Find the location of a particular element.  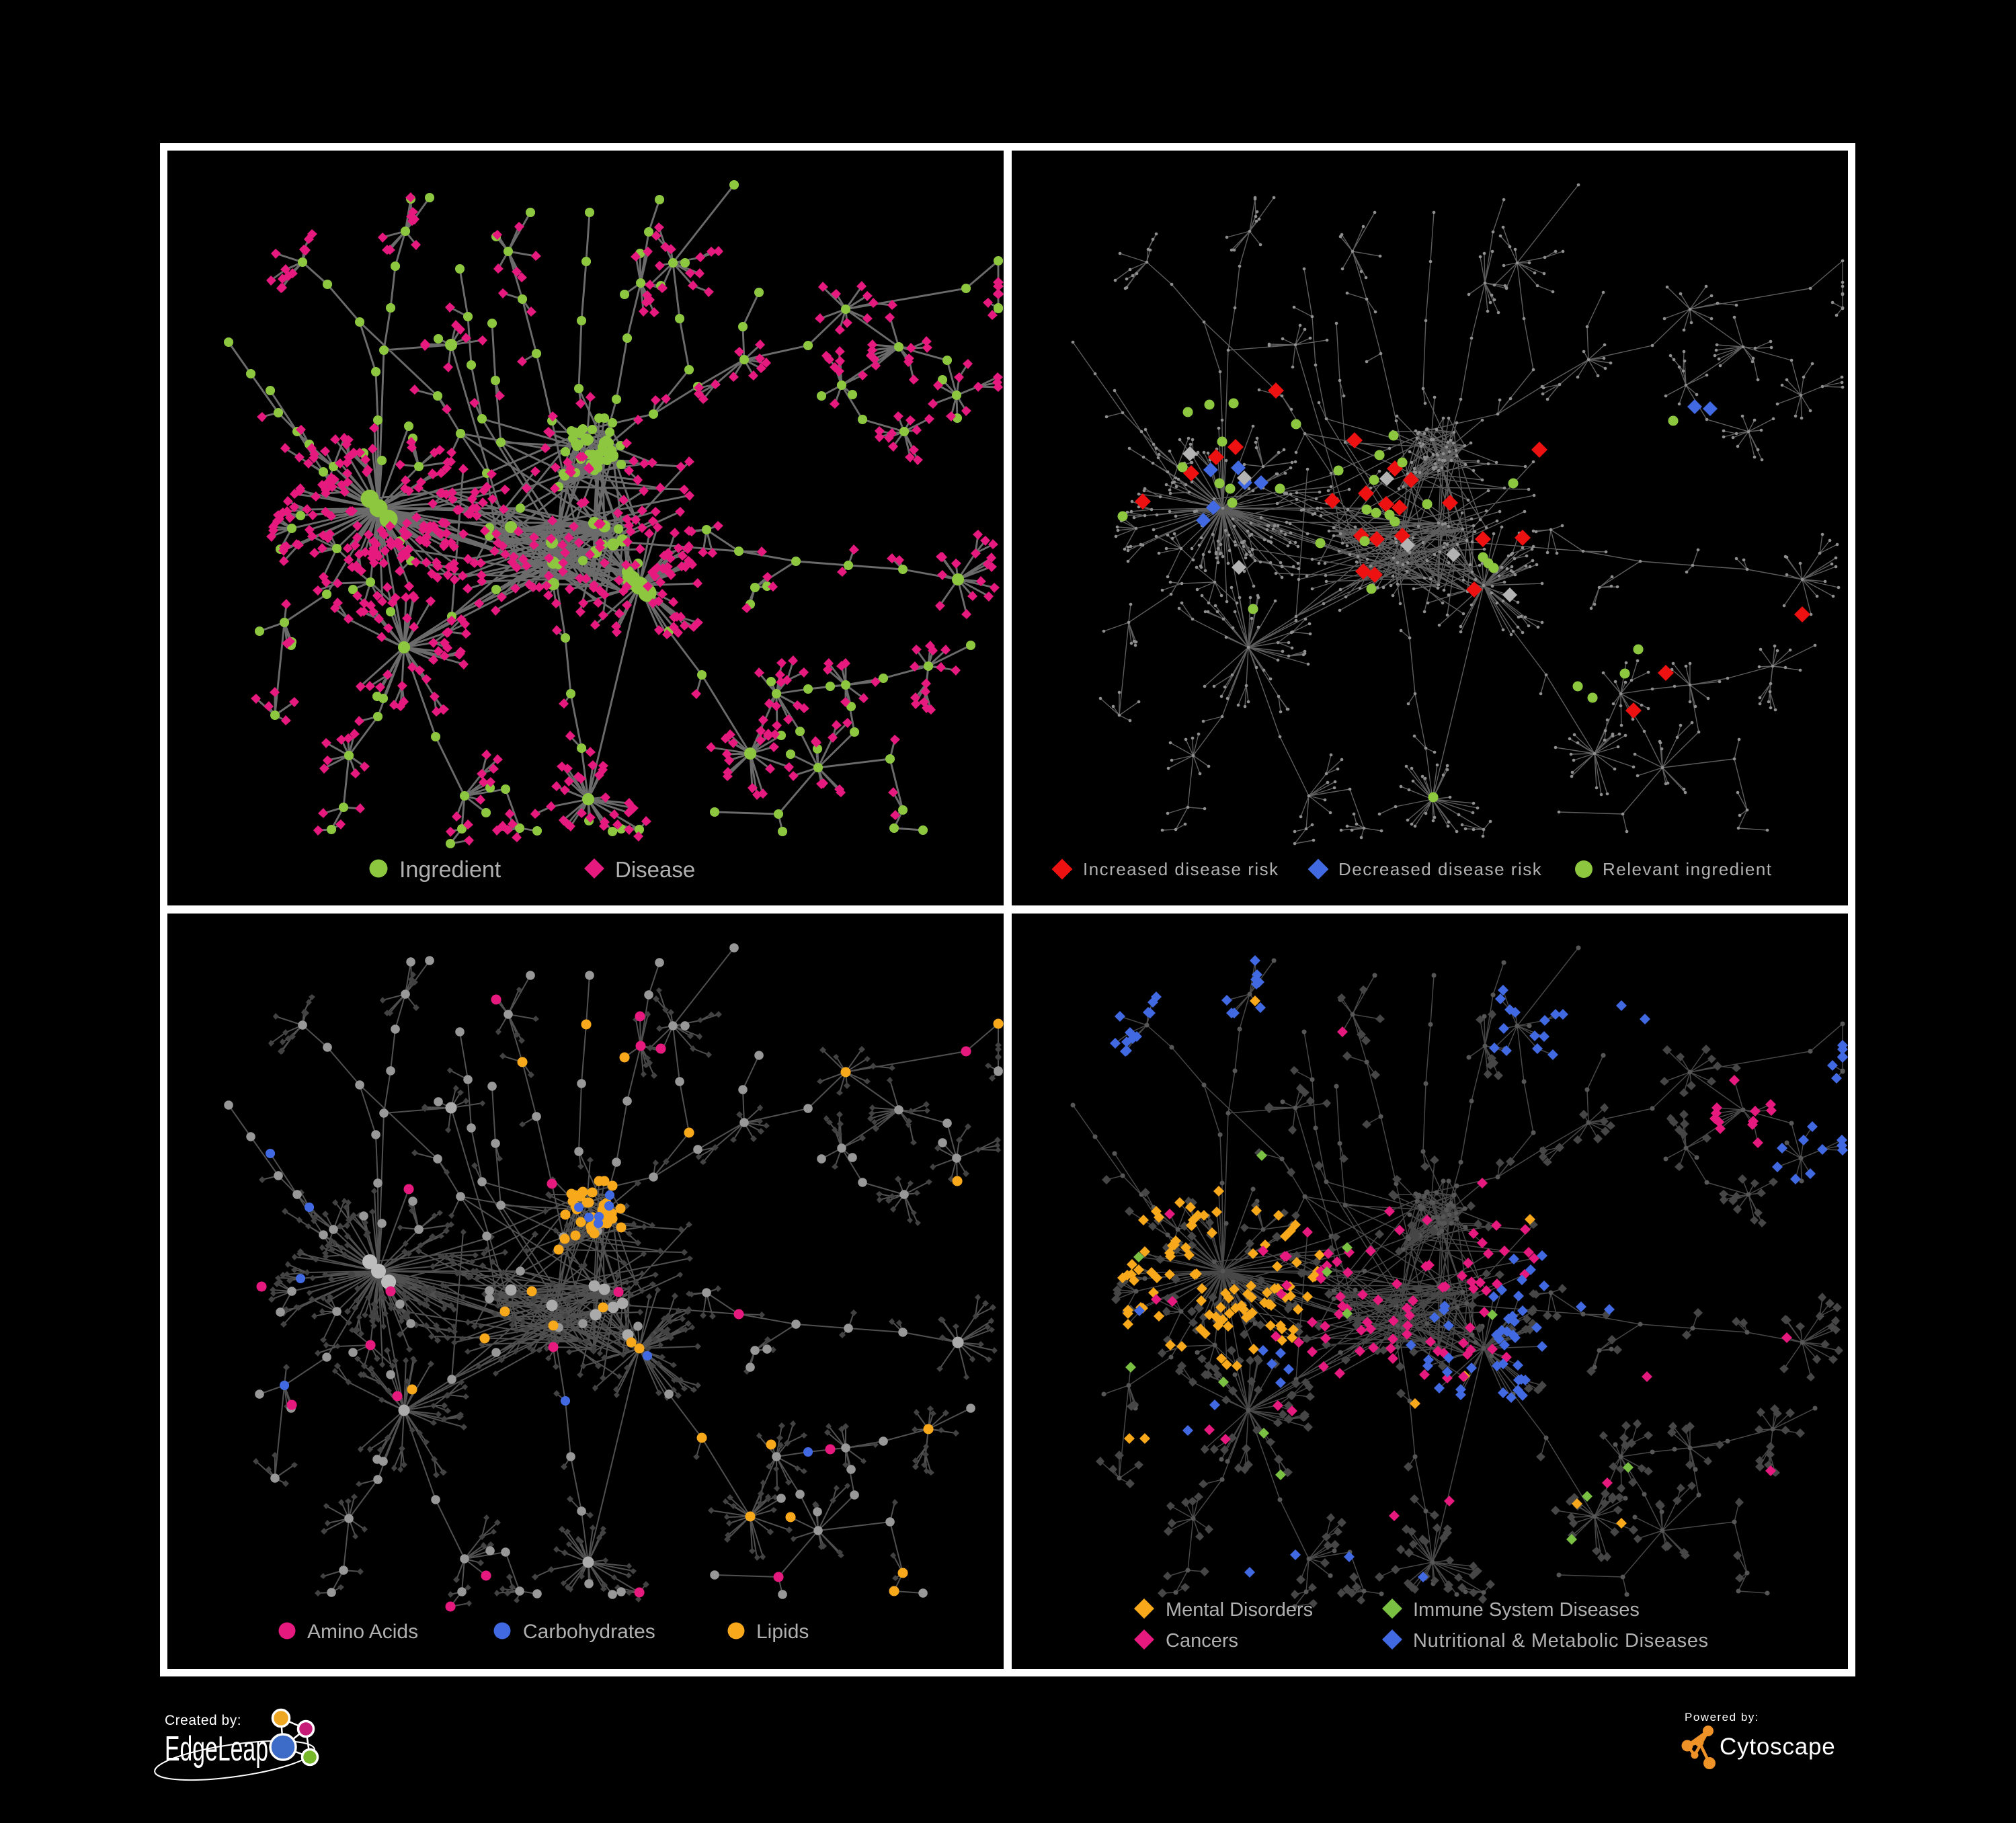

svg-text: Carbohydrates is located at coordinates (589, 1632).